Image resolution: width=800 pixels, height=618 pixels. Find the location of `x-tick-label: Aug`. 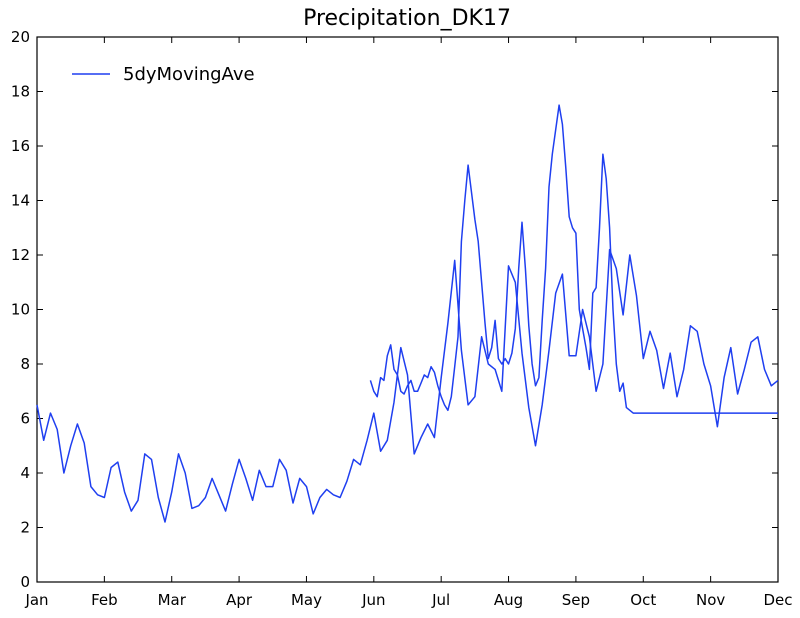

x-tick-label: Aug is located at coordinates (508, 600).